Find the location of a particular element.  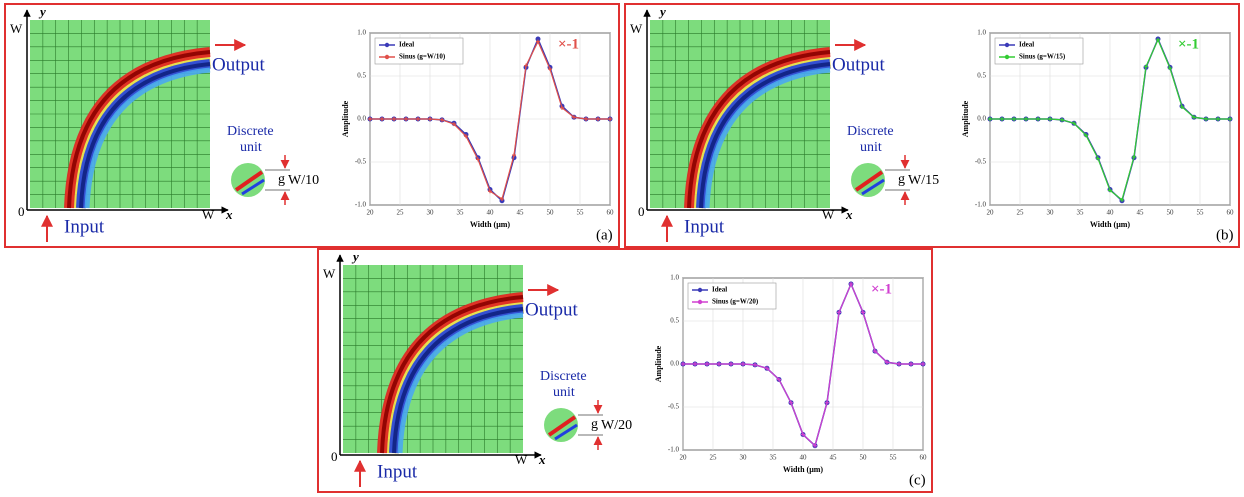

legend-label: Sinus (g=W/15) is located at coordinates (1042, 57).